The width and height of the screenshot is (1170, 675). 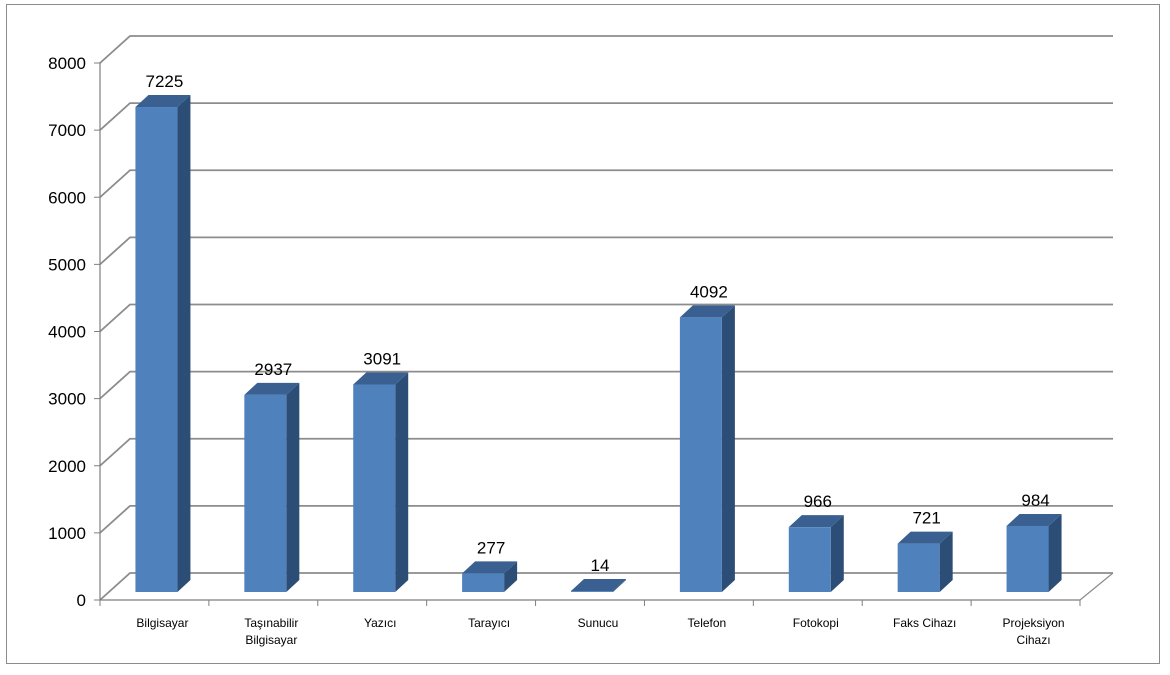 I want to click on x-tick-label-line: Projeksiyon, so click(x=1034, y=623).